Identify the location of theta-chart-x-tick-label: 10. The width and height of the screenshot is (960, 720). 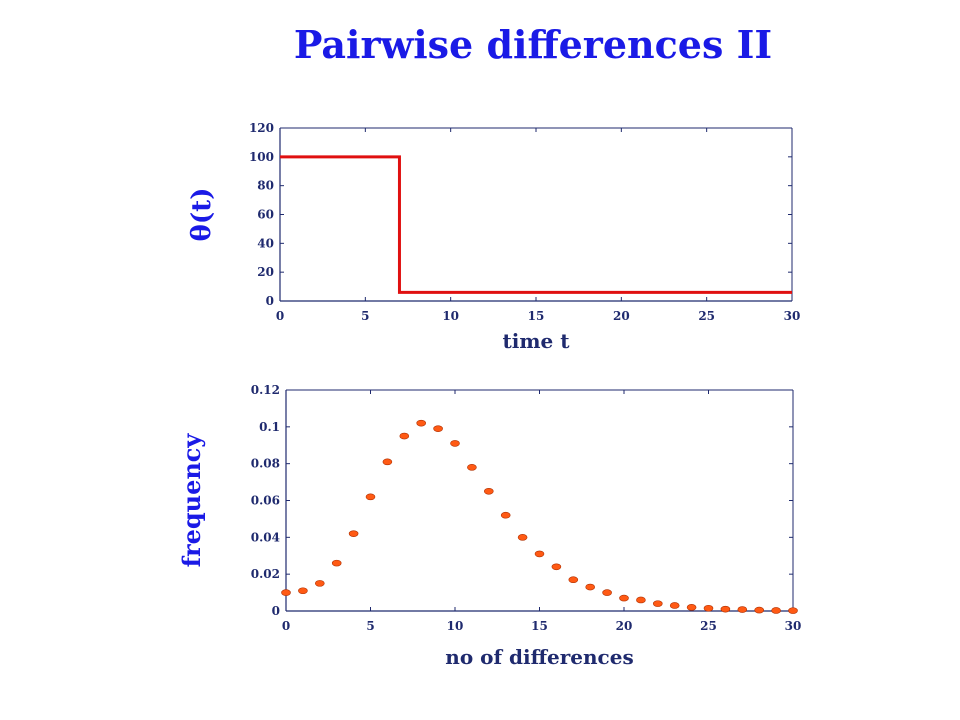
(450, 316).